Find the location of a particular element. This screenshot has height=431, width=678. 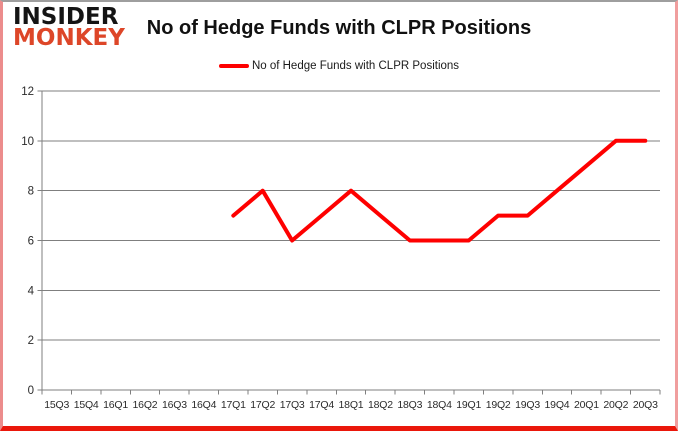

x-tick-label: 18Q4 is located at coordinates (439, 405).